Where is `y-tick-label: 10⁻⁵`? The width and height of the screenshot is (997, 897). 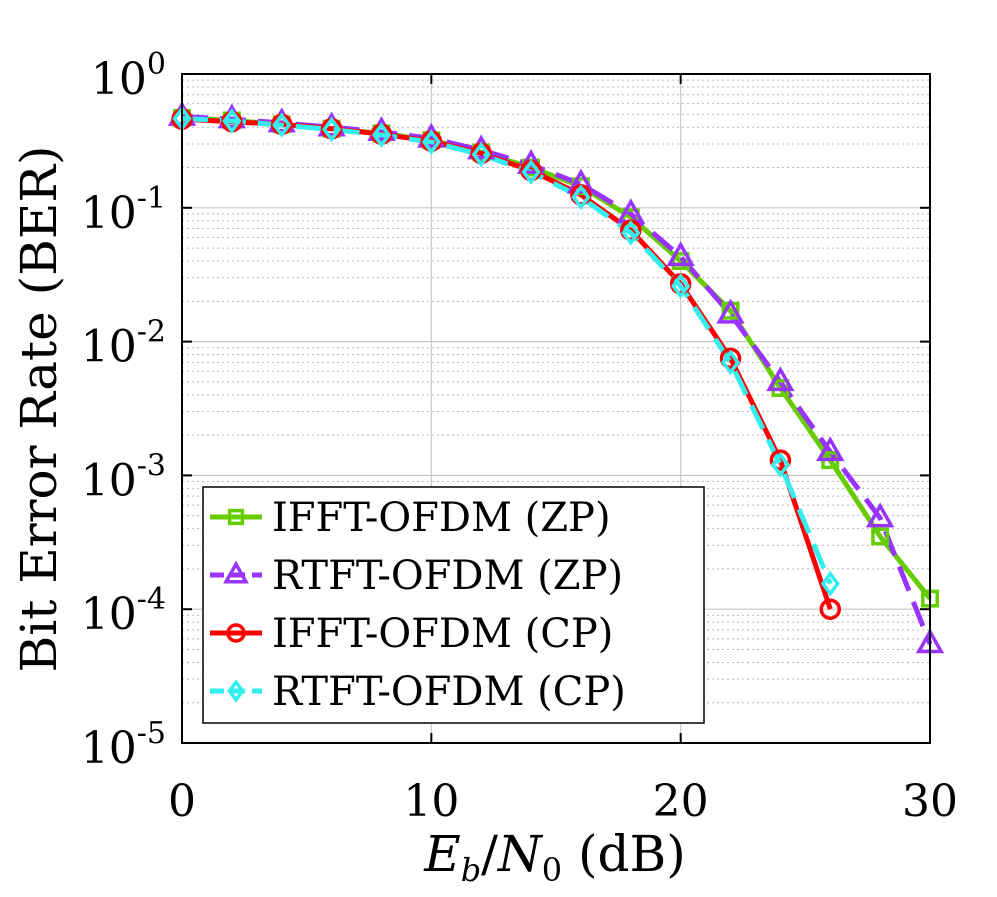 y-tick-label: 10⁻⁵ is located at coordinates (123, 745).